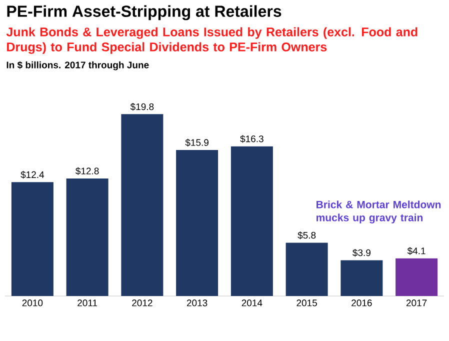 The width and height of the screenshot is (449, 341). I want to click on data-label: $15.9, so click(196, 142).